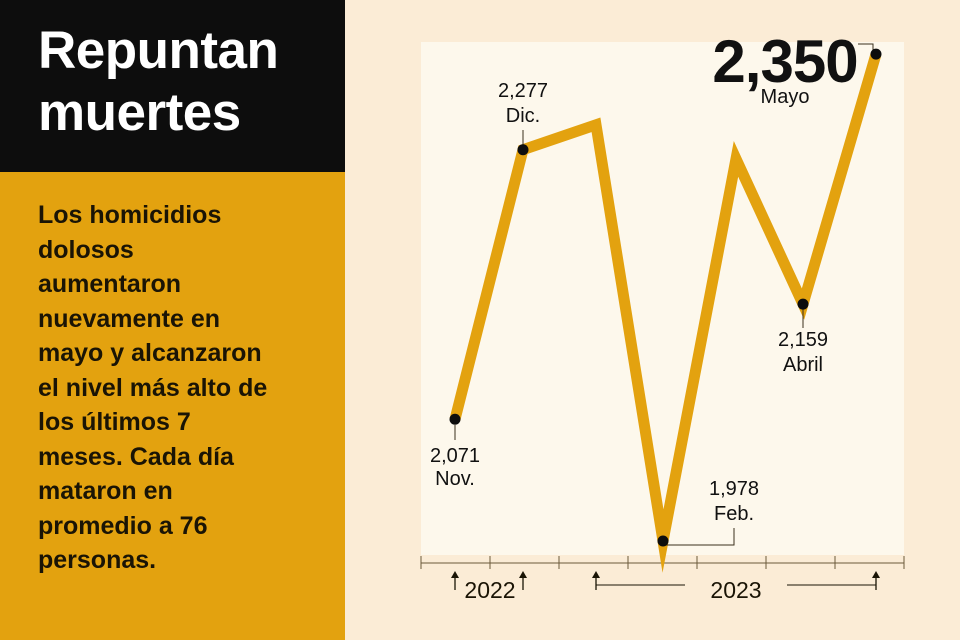  I want to click on title-box: Repuntan muertes, so click(172, 86).